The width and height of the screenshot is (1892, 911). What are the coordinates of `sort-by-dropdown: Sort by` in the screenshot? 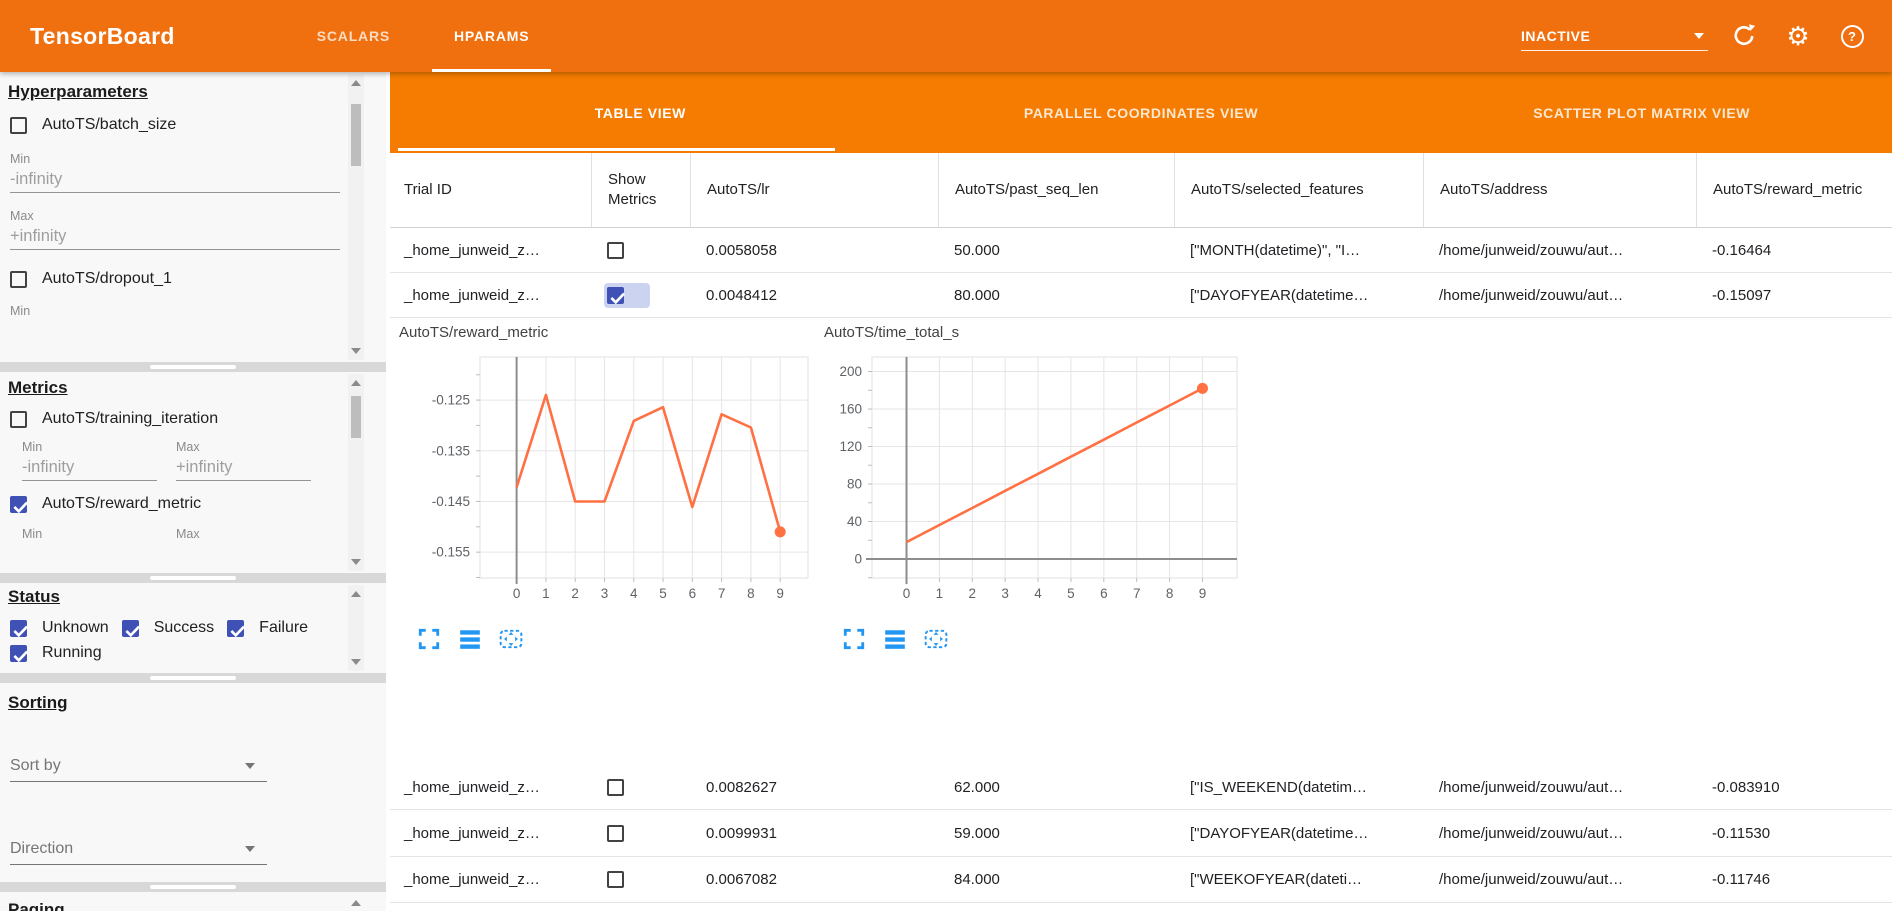 It's located at (138, 769).